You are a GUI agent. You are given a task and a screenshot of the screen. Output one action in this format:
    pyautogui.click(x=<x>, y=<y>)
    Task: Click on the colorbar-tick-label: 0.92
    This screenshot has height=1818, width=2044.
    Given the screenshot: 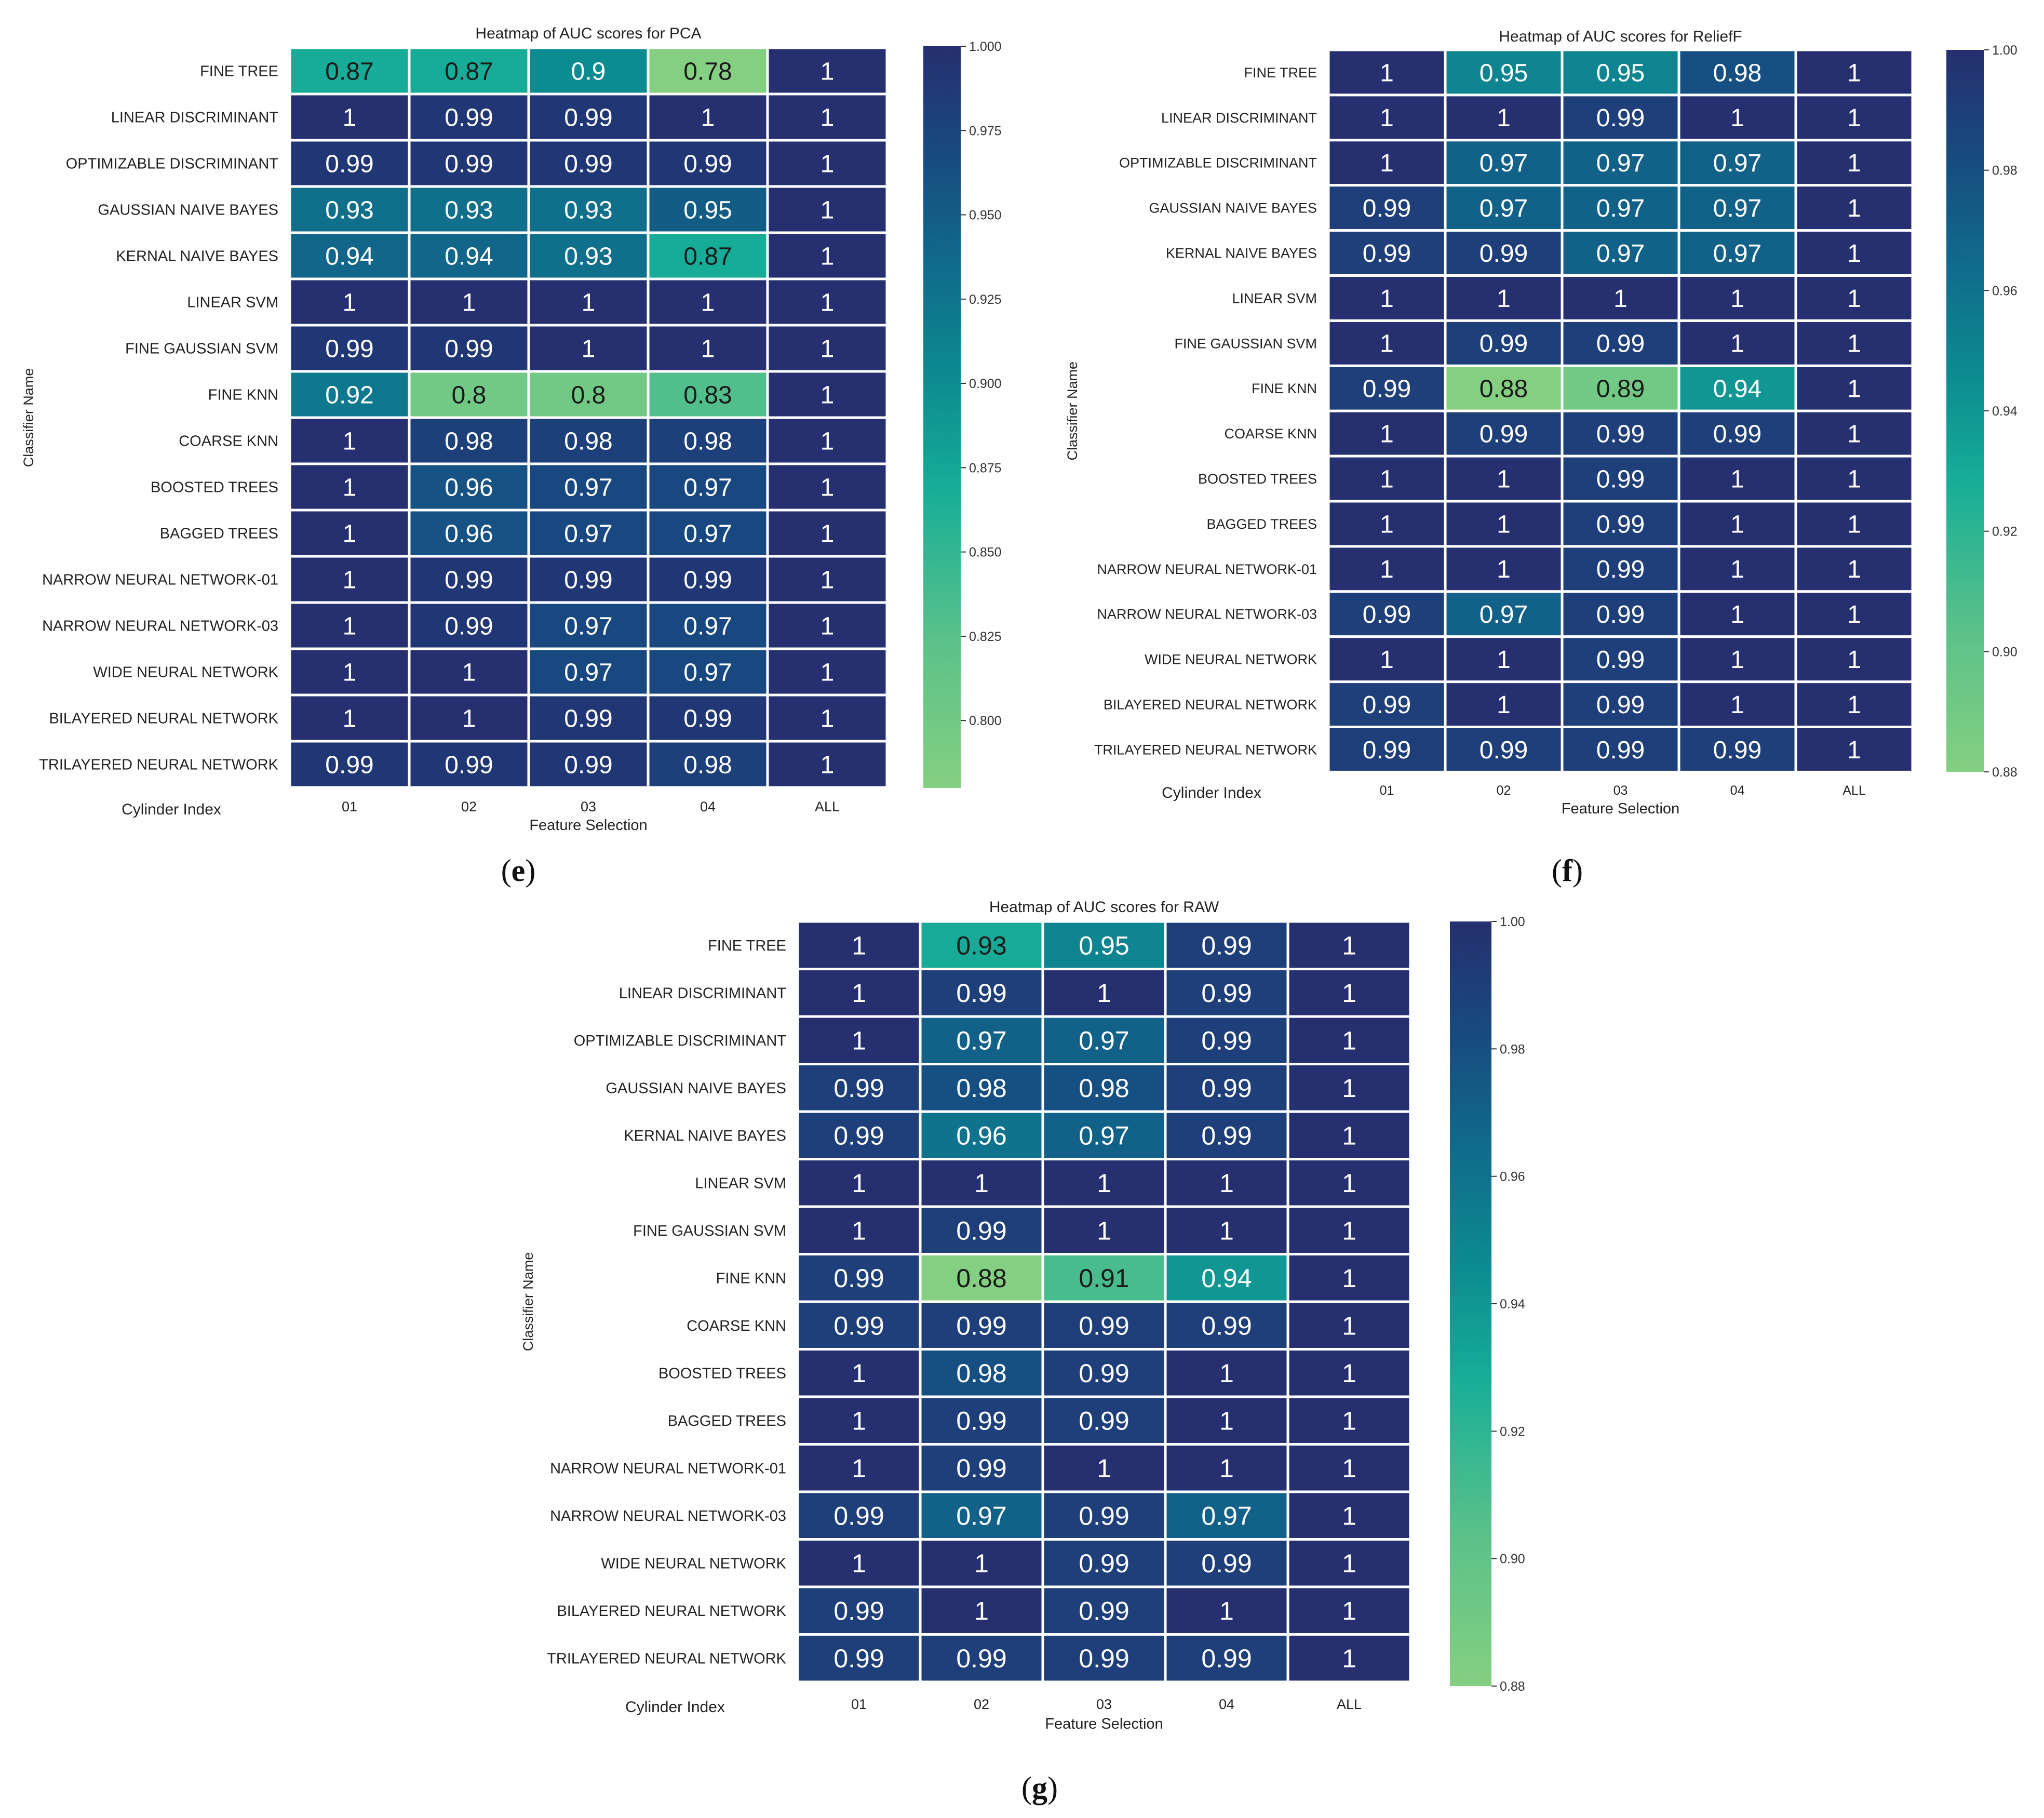 What is the action you would take?
    pyautogui.click(x=1512, y=1431)
    